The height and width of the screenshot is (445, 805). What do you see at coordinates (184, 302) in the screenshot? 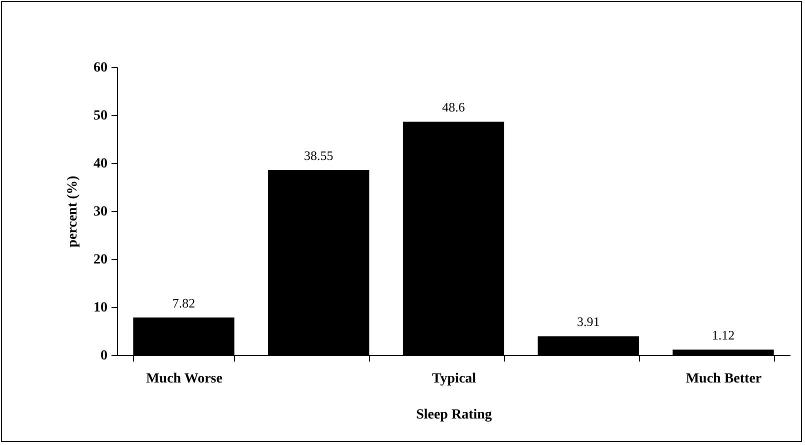
I see `data-label: 7.82` at bounding box center [184, 302].